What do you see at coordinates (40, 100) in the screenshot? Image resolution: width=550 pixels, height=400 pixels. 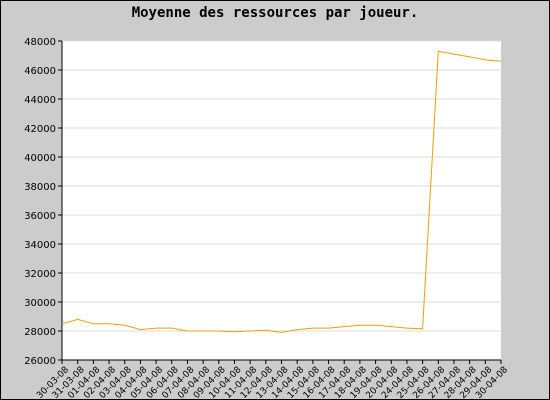 I see `y-tick-label: 44000` at bounding box center [40, 100].